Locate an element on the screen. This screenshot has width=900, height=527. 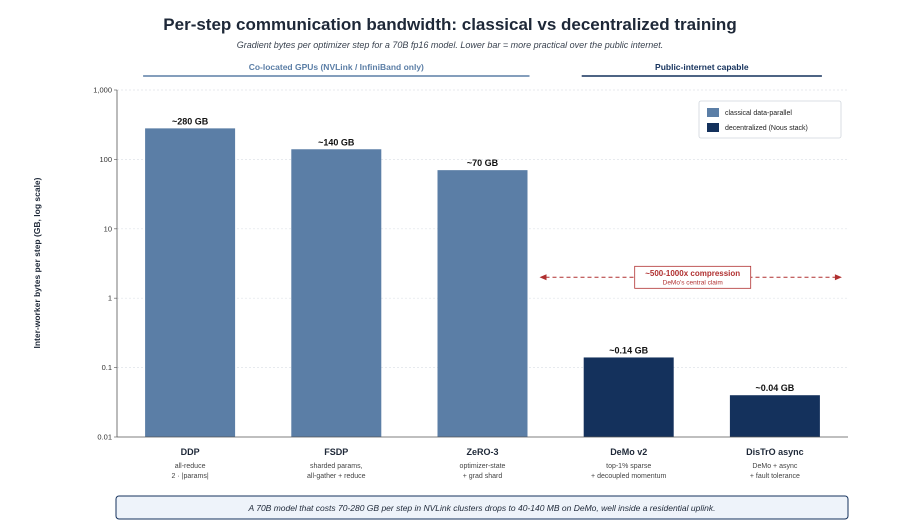
bar-value-label: ~280 GB is located at coordinates (190, 121).